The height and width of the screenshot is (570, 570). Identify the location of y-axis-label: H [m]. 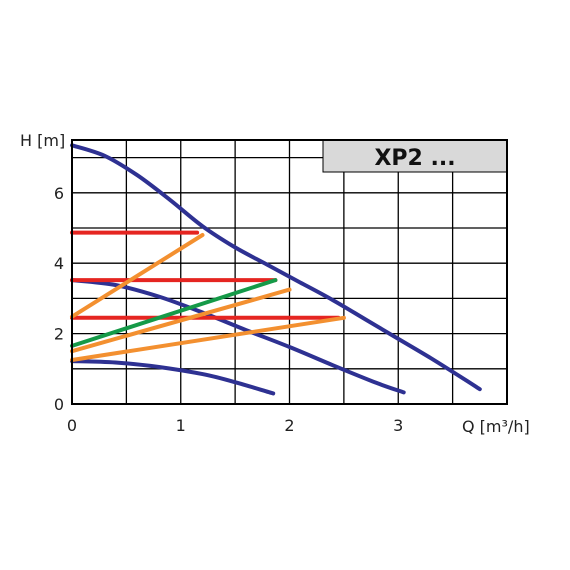
(42, 140).